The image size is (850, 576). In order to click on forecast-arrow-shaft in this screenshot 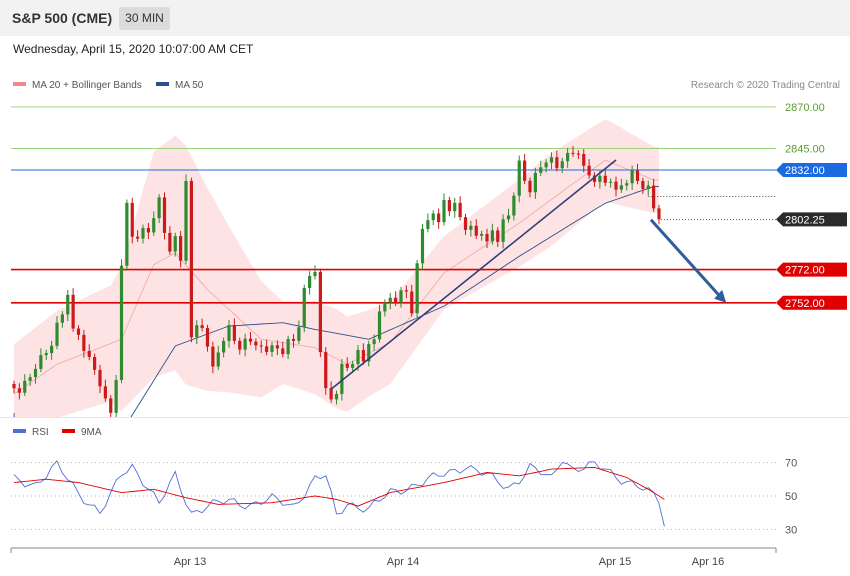, I will do `click(686, 259)`.